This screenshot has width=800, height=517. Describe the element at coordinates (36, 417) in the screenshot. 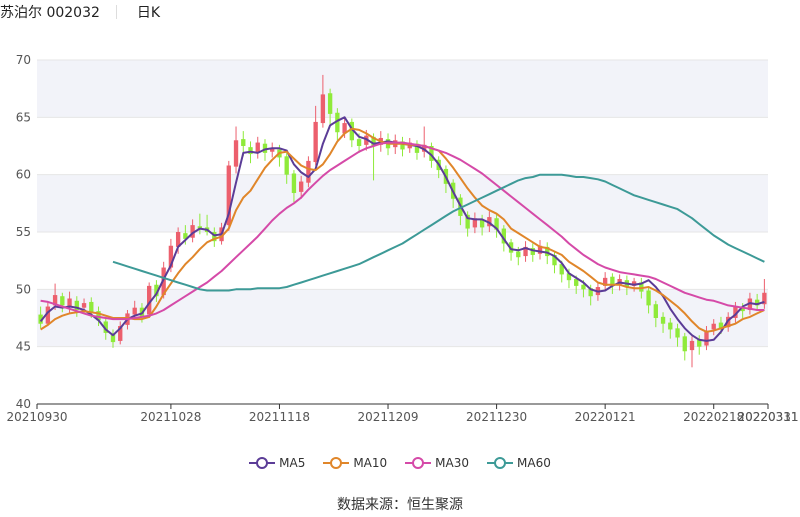

I see `x-tick-label: 20210930` at that location.